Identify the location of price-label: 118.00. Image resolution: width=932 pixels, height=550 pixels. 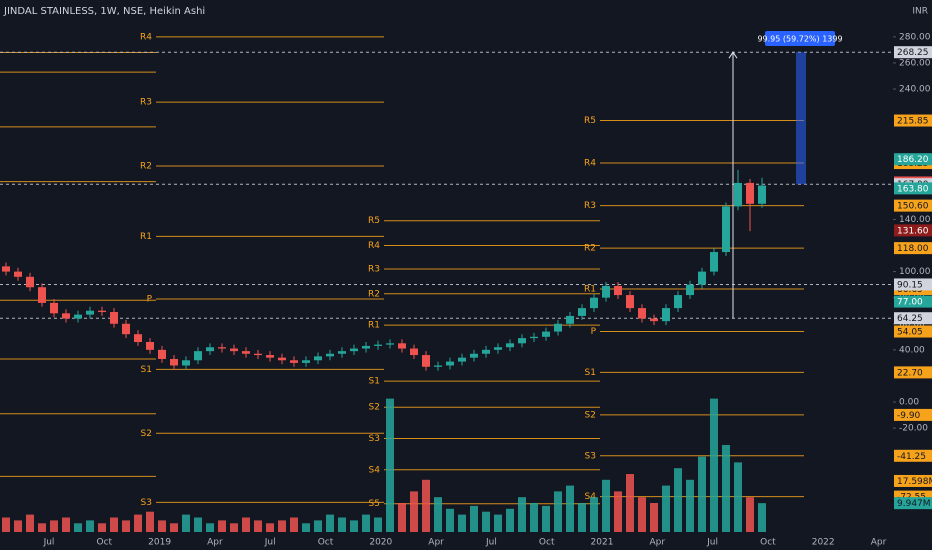
(913, 249).